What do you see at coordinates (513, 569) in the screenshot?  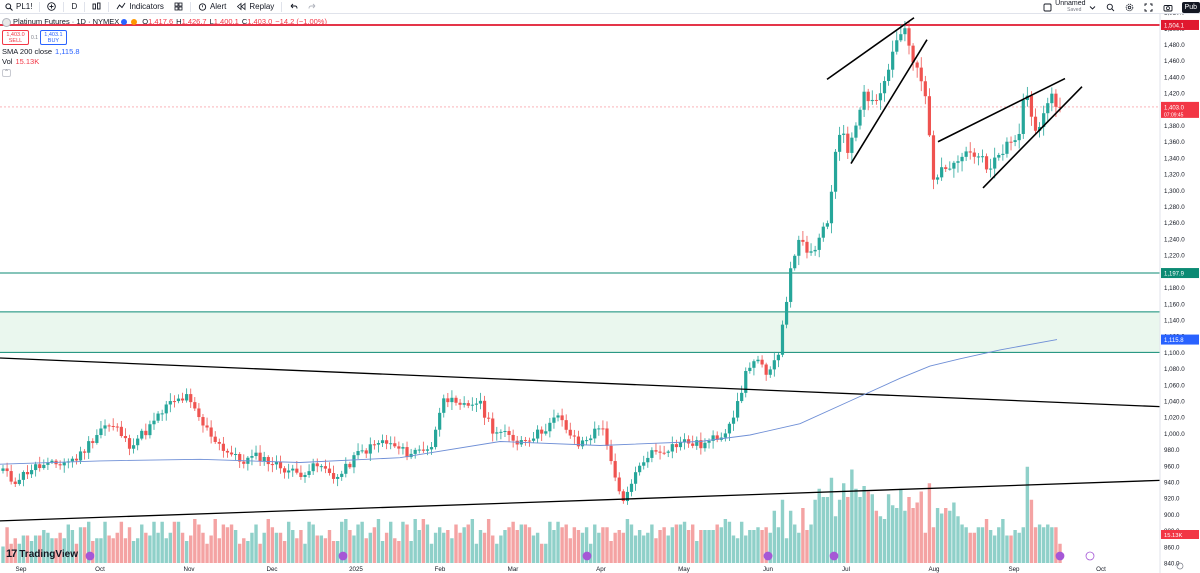 I see `x-tick-label: Mar` at bounding box center [513, 569].